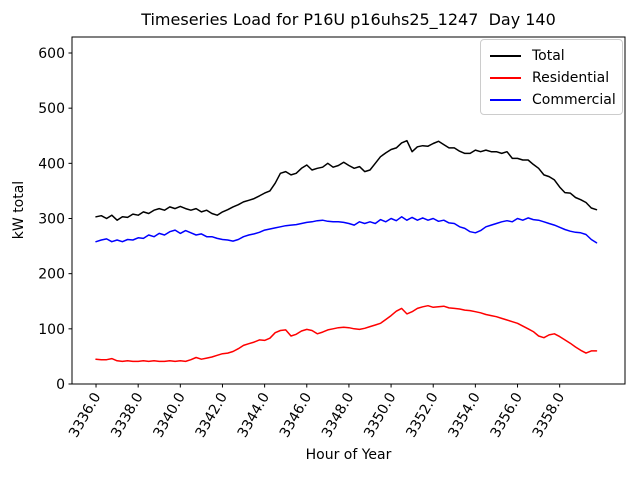  What do you see at coordinates (505, 78) in the screenshot?
I see `residential-line-swatch` at bounding box center [505, 78].